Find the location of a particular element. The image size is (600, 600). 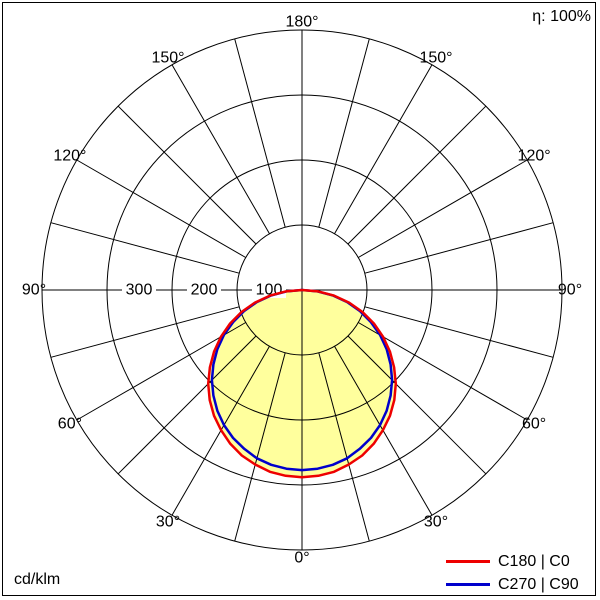

curve-c270-c90 is located at coordinates (302, 380).